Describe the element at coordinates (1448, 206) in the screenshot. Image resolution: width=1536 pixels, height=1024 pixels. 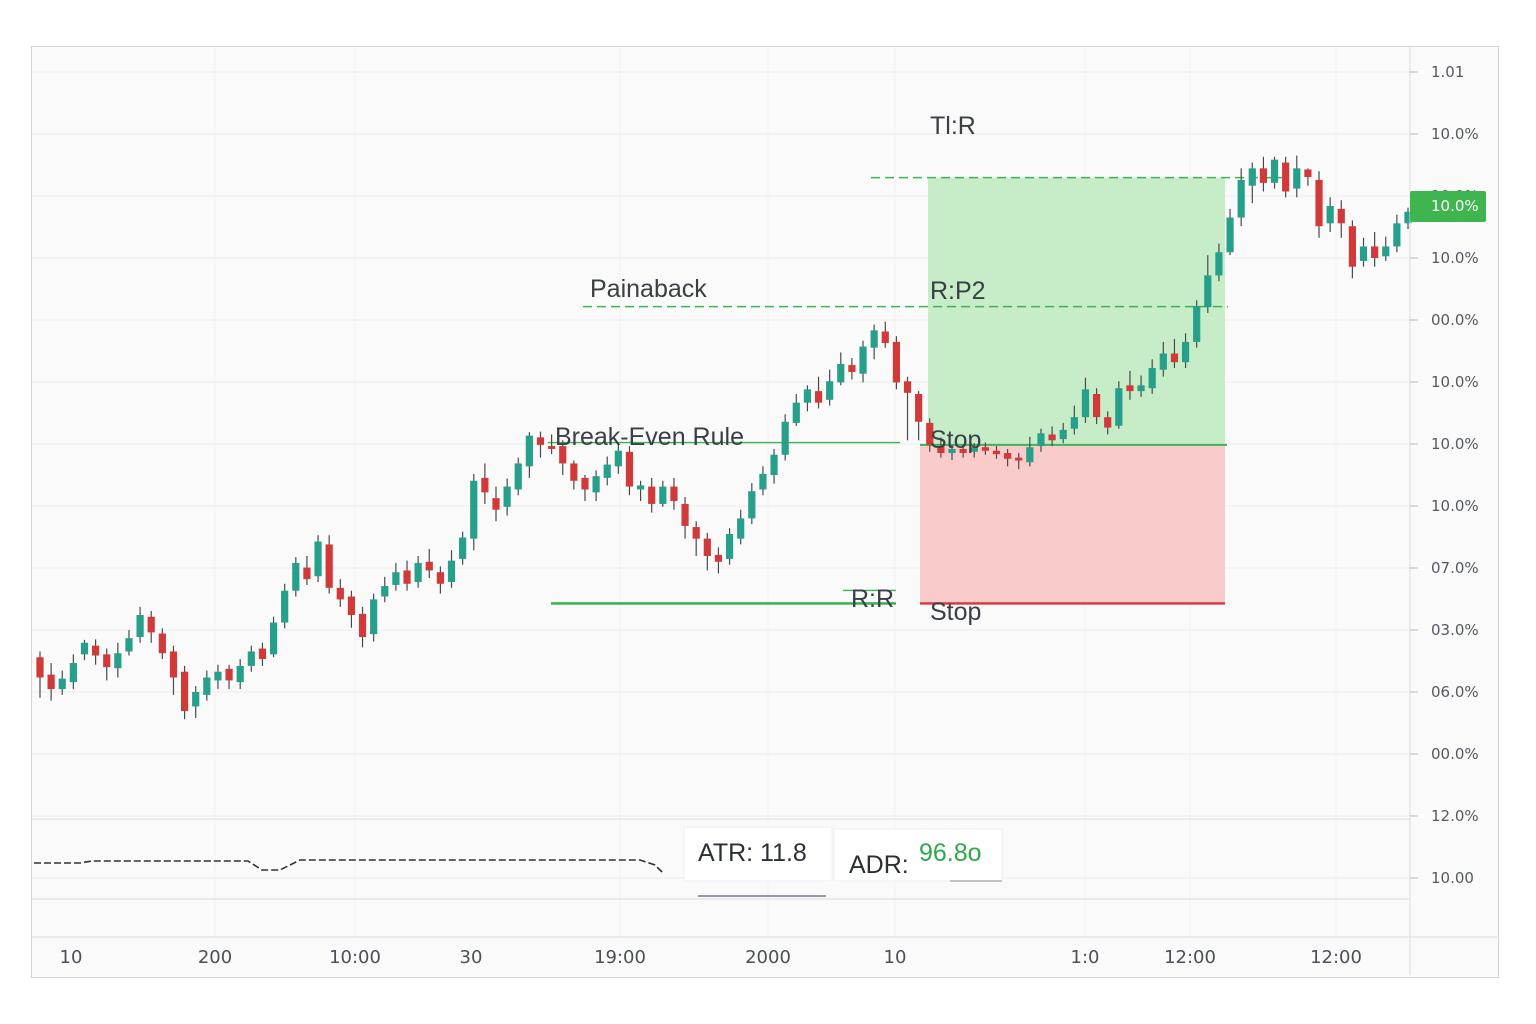
I see `current-price-tag: 10.0%` at that location.